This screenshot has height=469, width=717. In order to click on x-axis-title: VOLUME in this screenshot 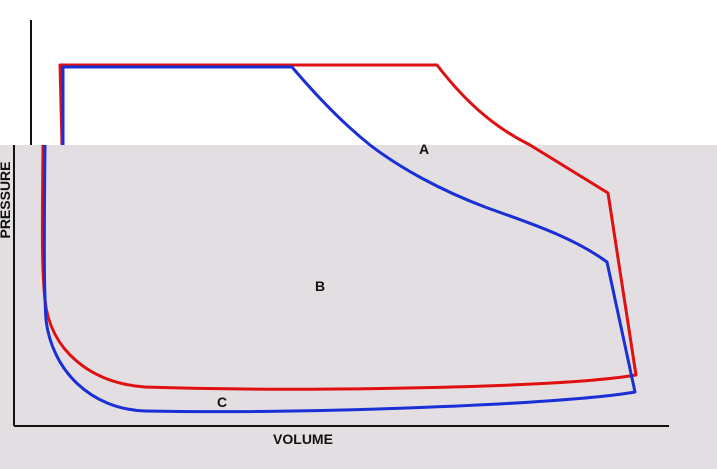, I will do `click(303, 439)`.